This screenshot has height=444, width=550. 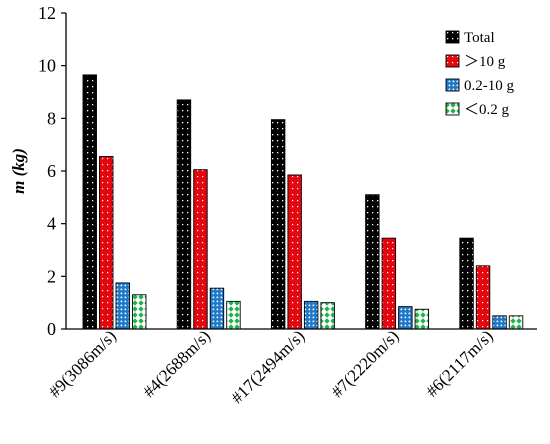 I want to click on legend-label-10-g: ＞10 g, so click(x=485, y=62).